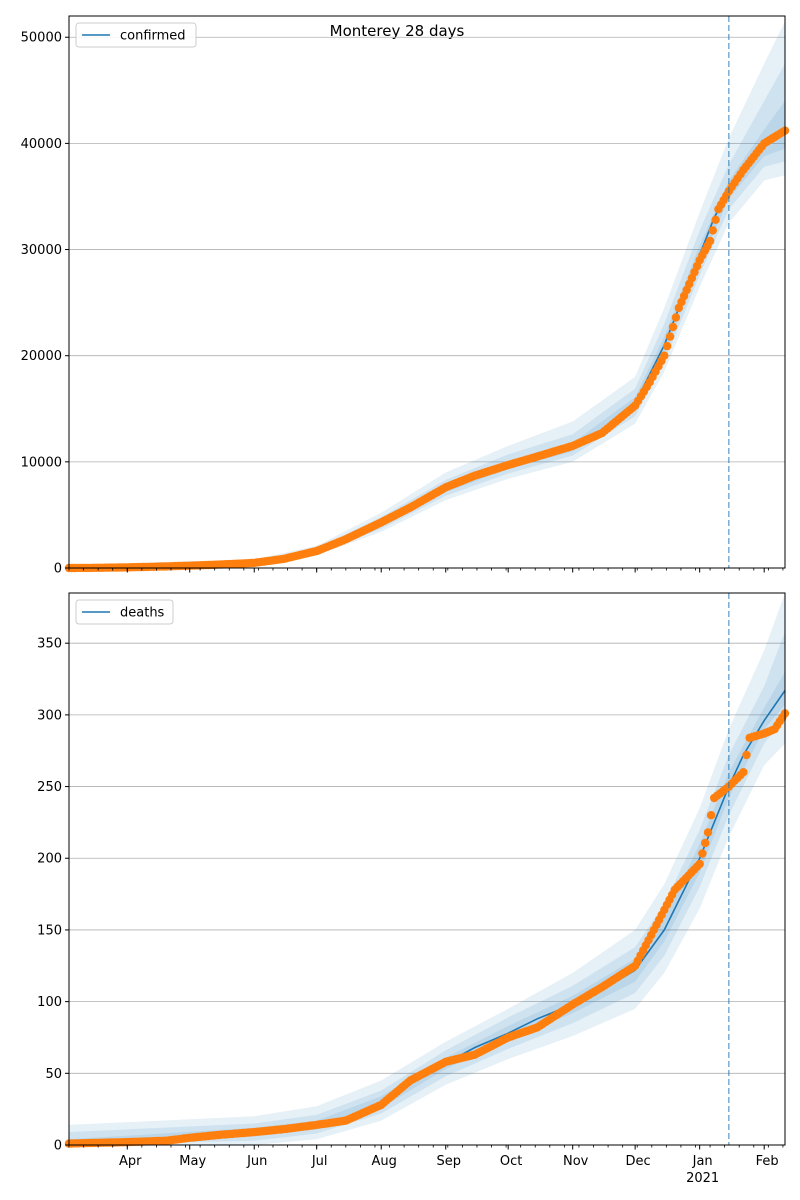 This screenshot has height=1200, width=800. Describe the element at coordinates (511, 1161) in the screenshot. I see `x-tick-label: Oct` at that location.